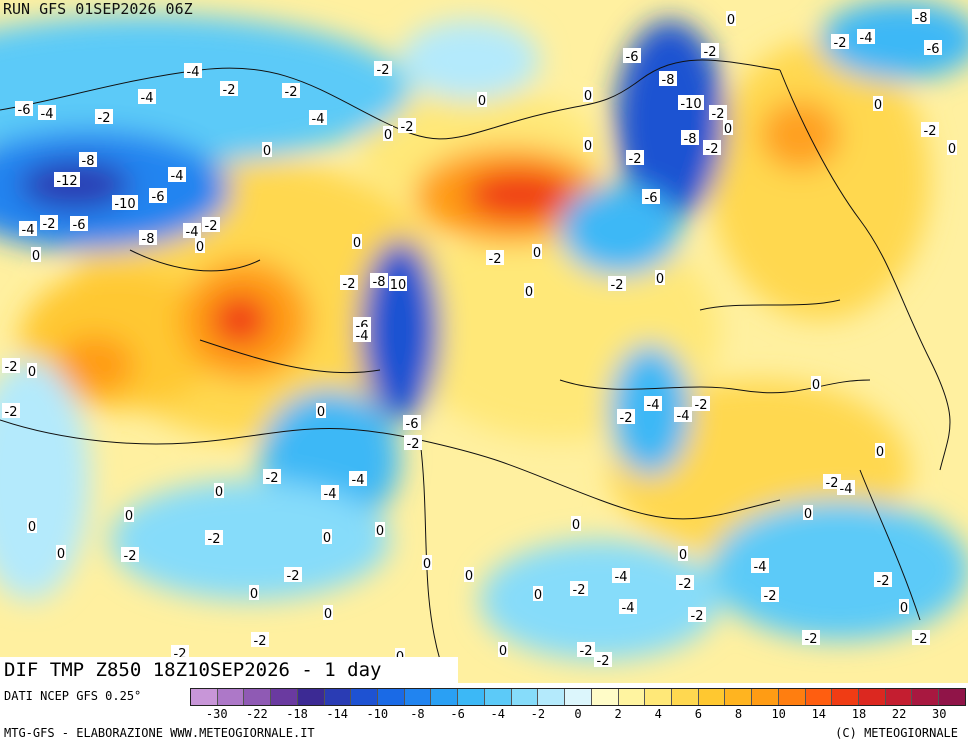 The width and height of the screenshot is (968, 745). What do you see at coordinates (819, 714) in the screenshot?
I see `legend-tick-label: 14` at bounding box center [819, 714].